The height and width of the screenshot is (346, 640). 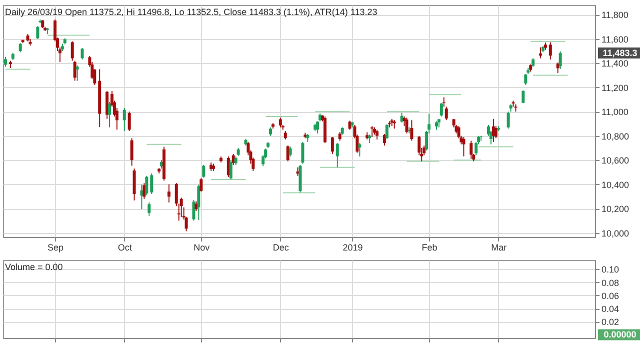 I want to click on x-tick-label: Dec, so click(x=281, y=247).